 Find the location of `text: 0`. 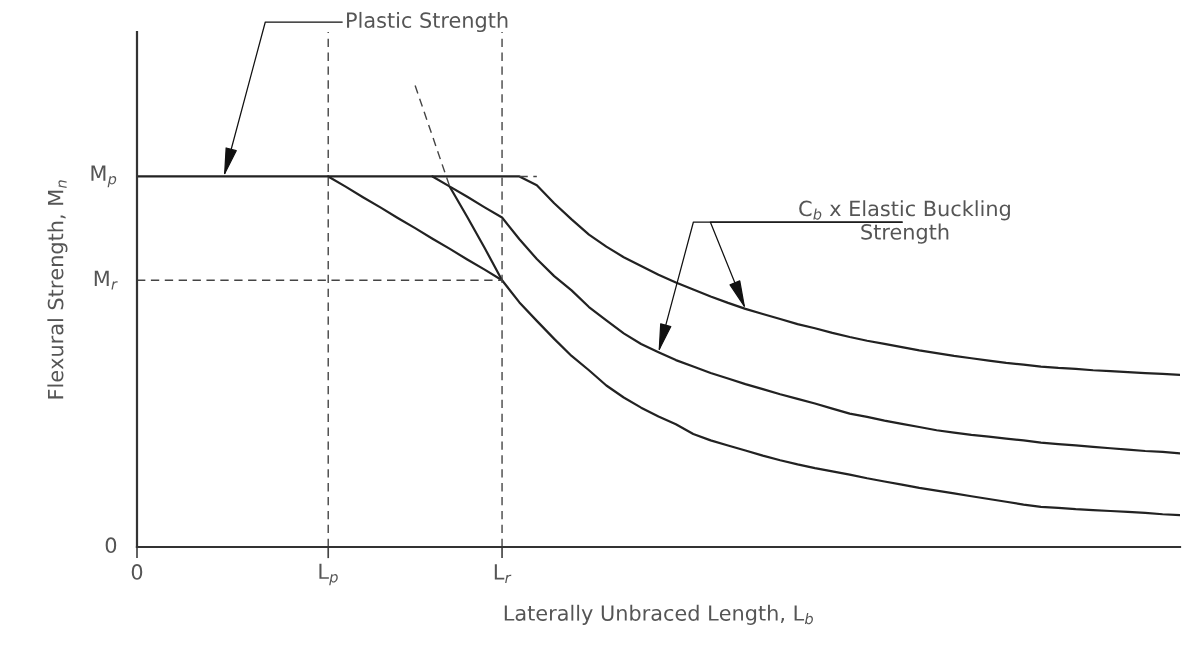

text: 0 is located at coordinates (111, 545).